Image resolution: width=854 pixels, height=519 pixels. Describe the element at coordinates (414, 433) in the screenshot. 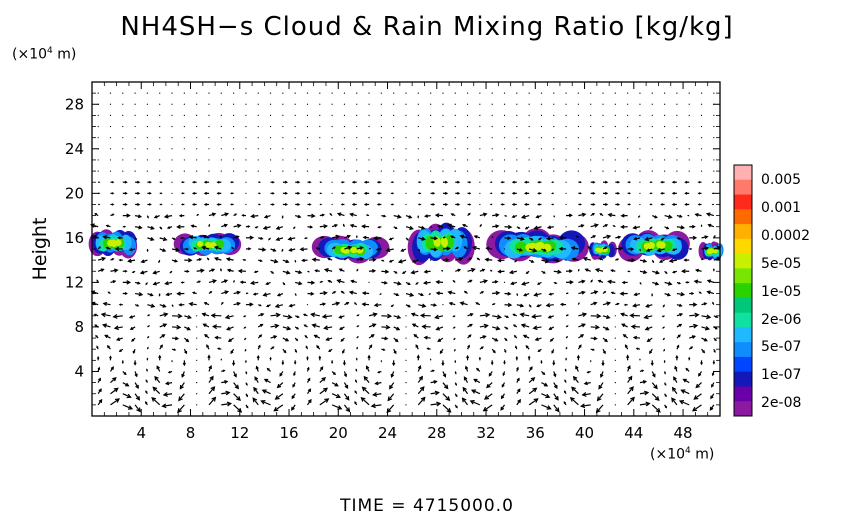

I see `x-tick-labels: 4 8 12 16 20 24 28 32 36 40 44 48` at that location.